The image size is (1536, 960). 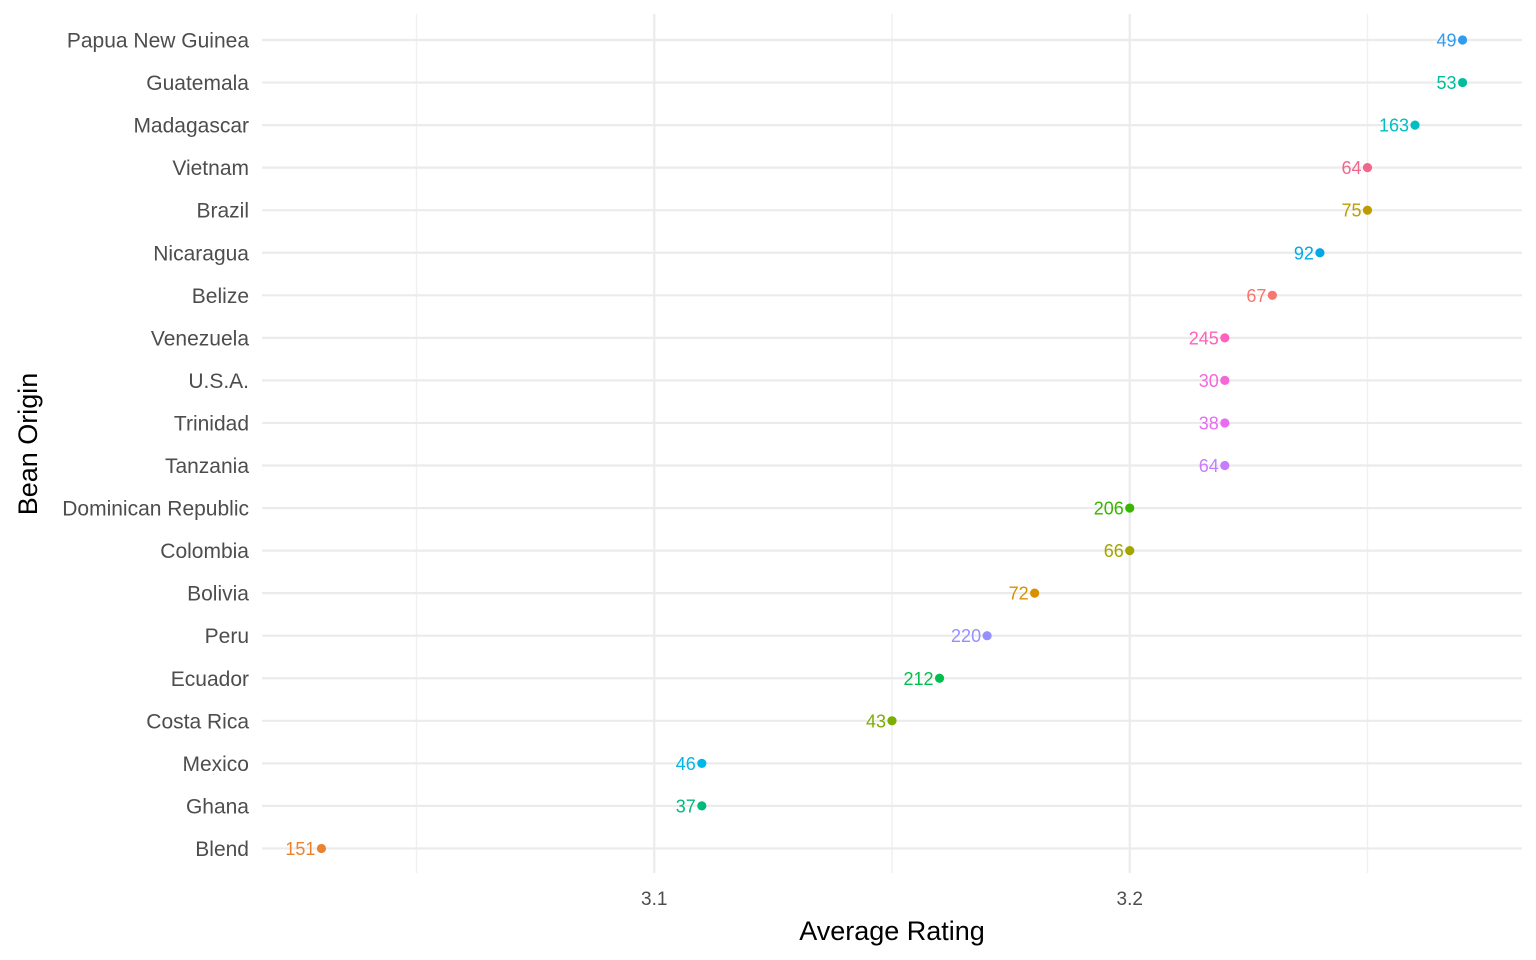 I want to click on data-label: 43, so click(x=876, y=721).